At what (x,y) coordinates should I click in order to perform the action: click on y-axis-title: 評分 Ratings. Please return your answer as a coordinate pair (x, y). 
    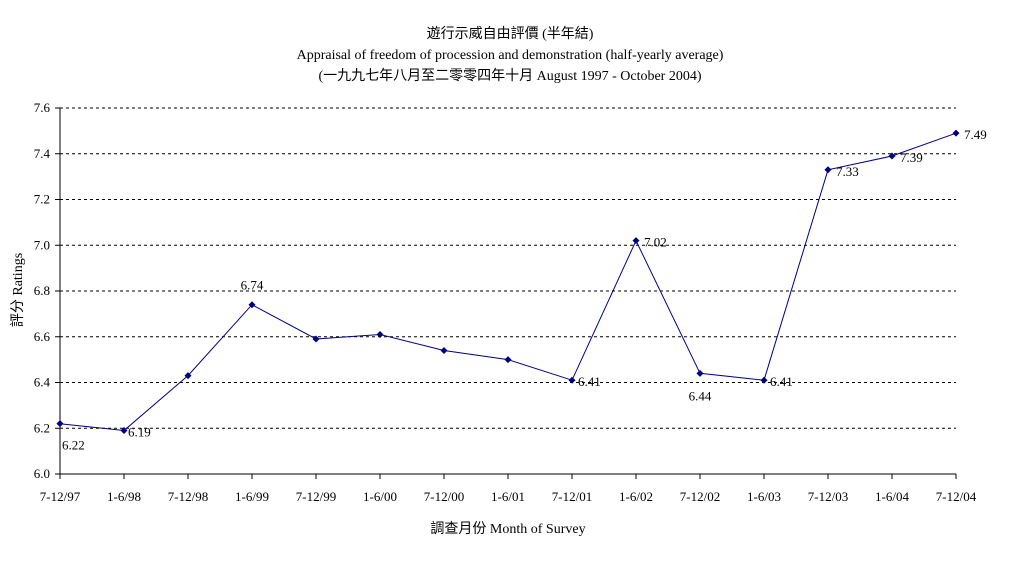
    Looking at the image, I should click on (18, 290).